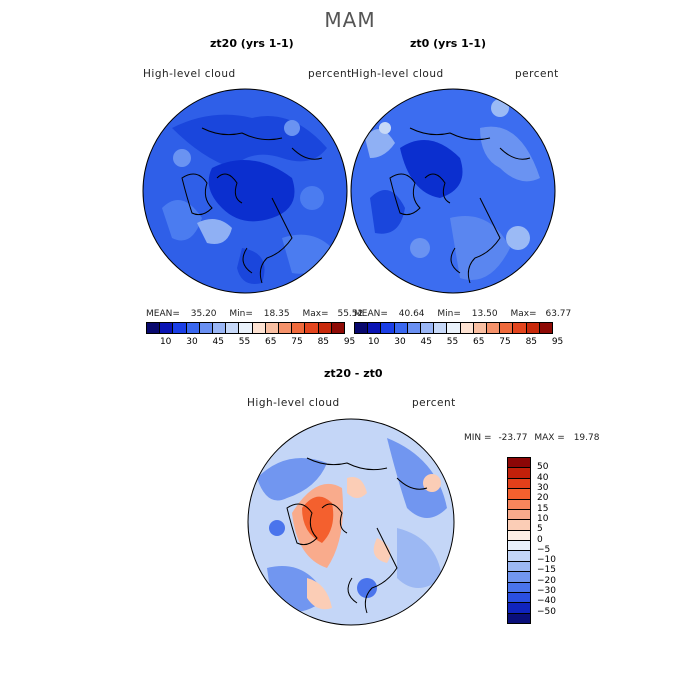 The height and width of the screenshot is (700, 700). I want to click on panel1-max: 55.52, so click(350, 314).